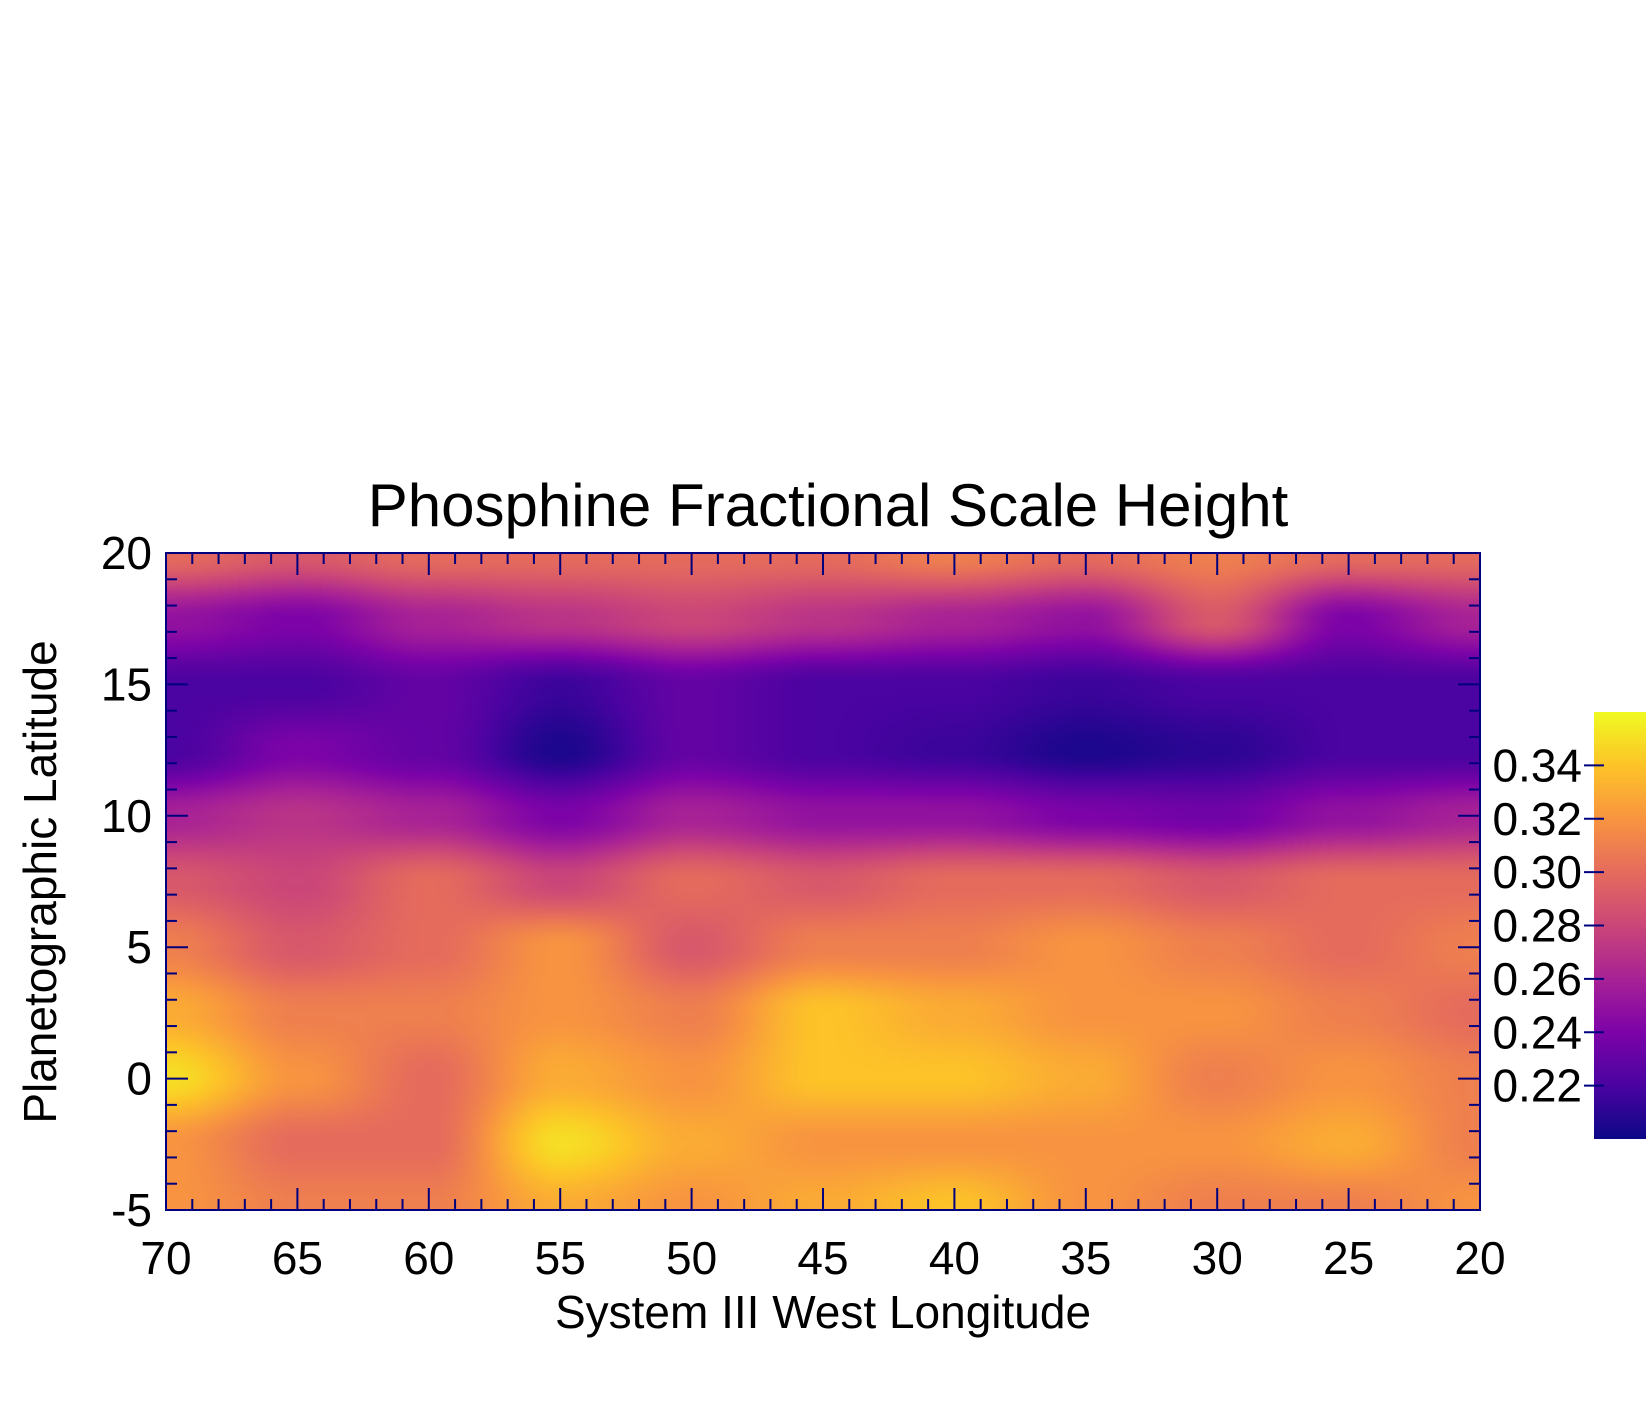 The width and height of the screenshot is (1650, 1417). I want to click on x-tick-label: 40, so click(954, 1258).